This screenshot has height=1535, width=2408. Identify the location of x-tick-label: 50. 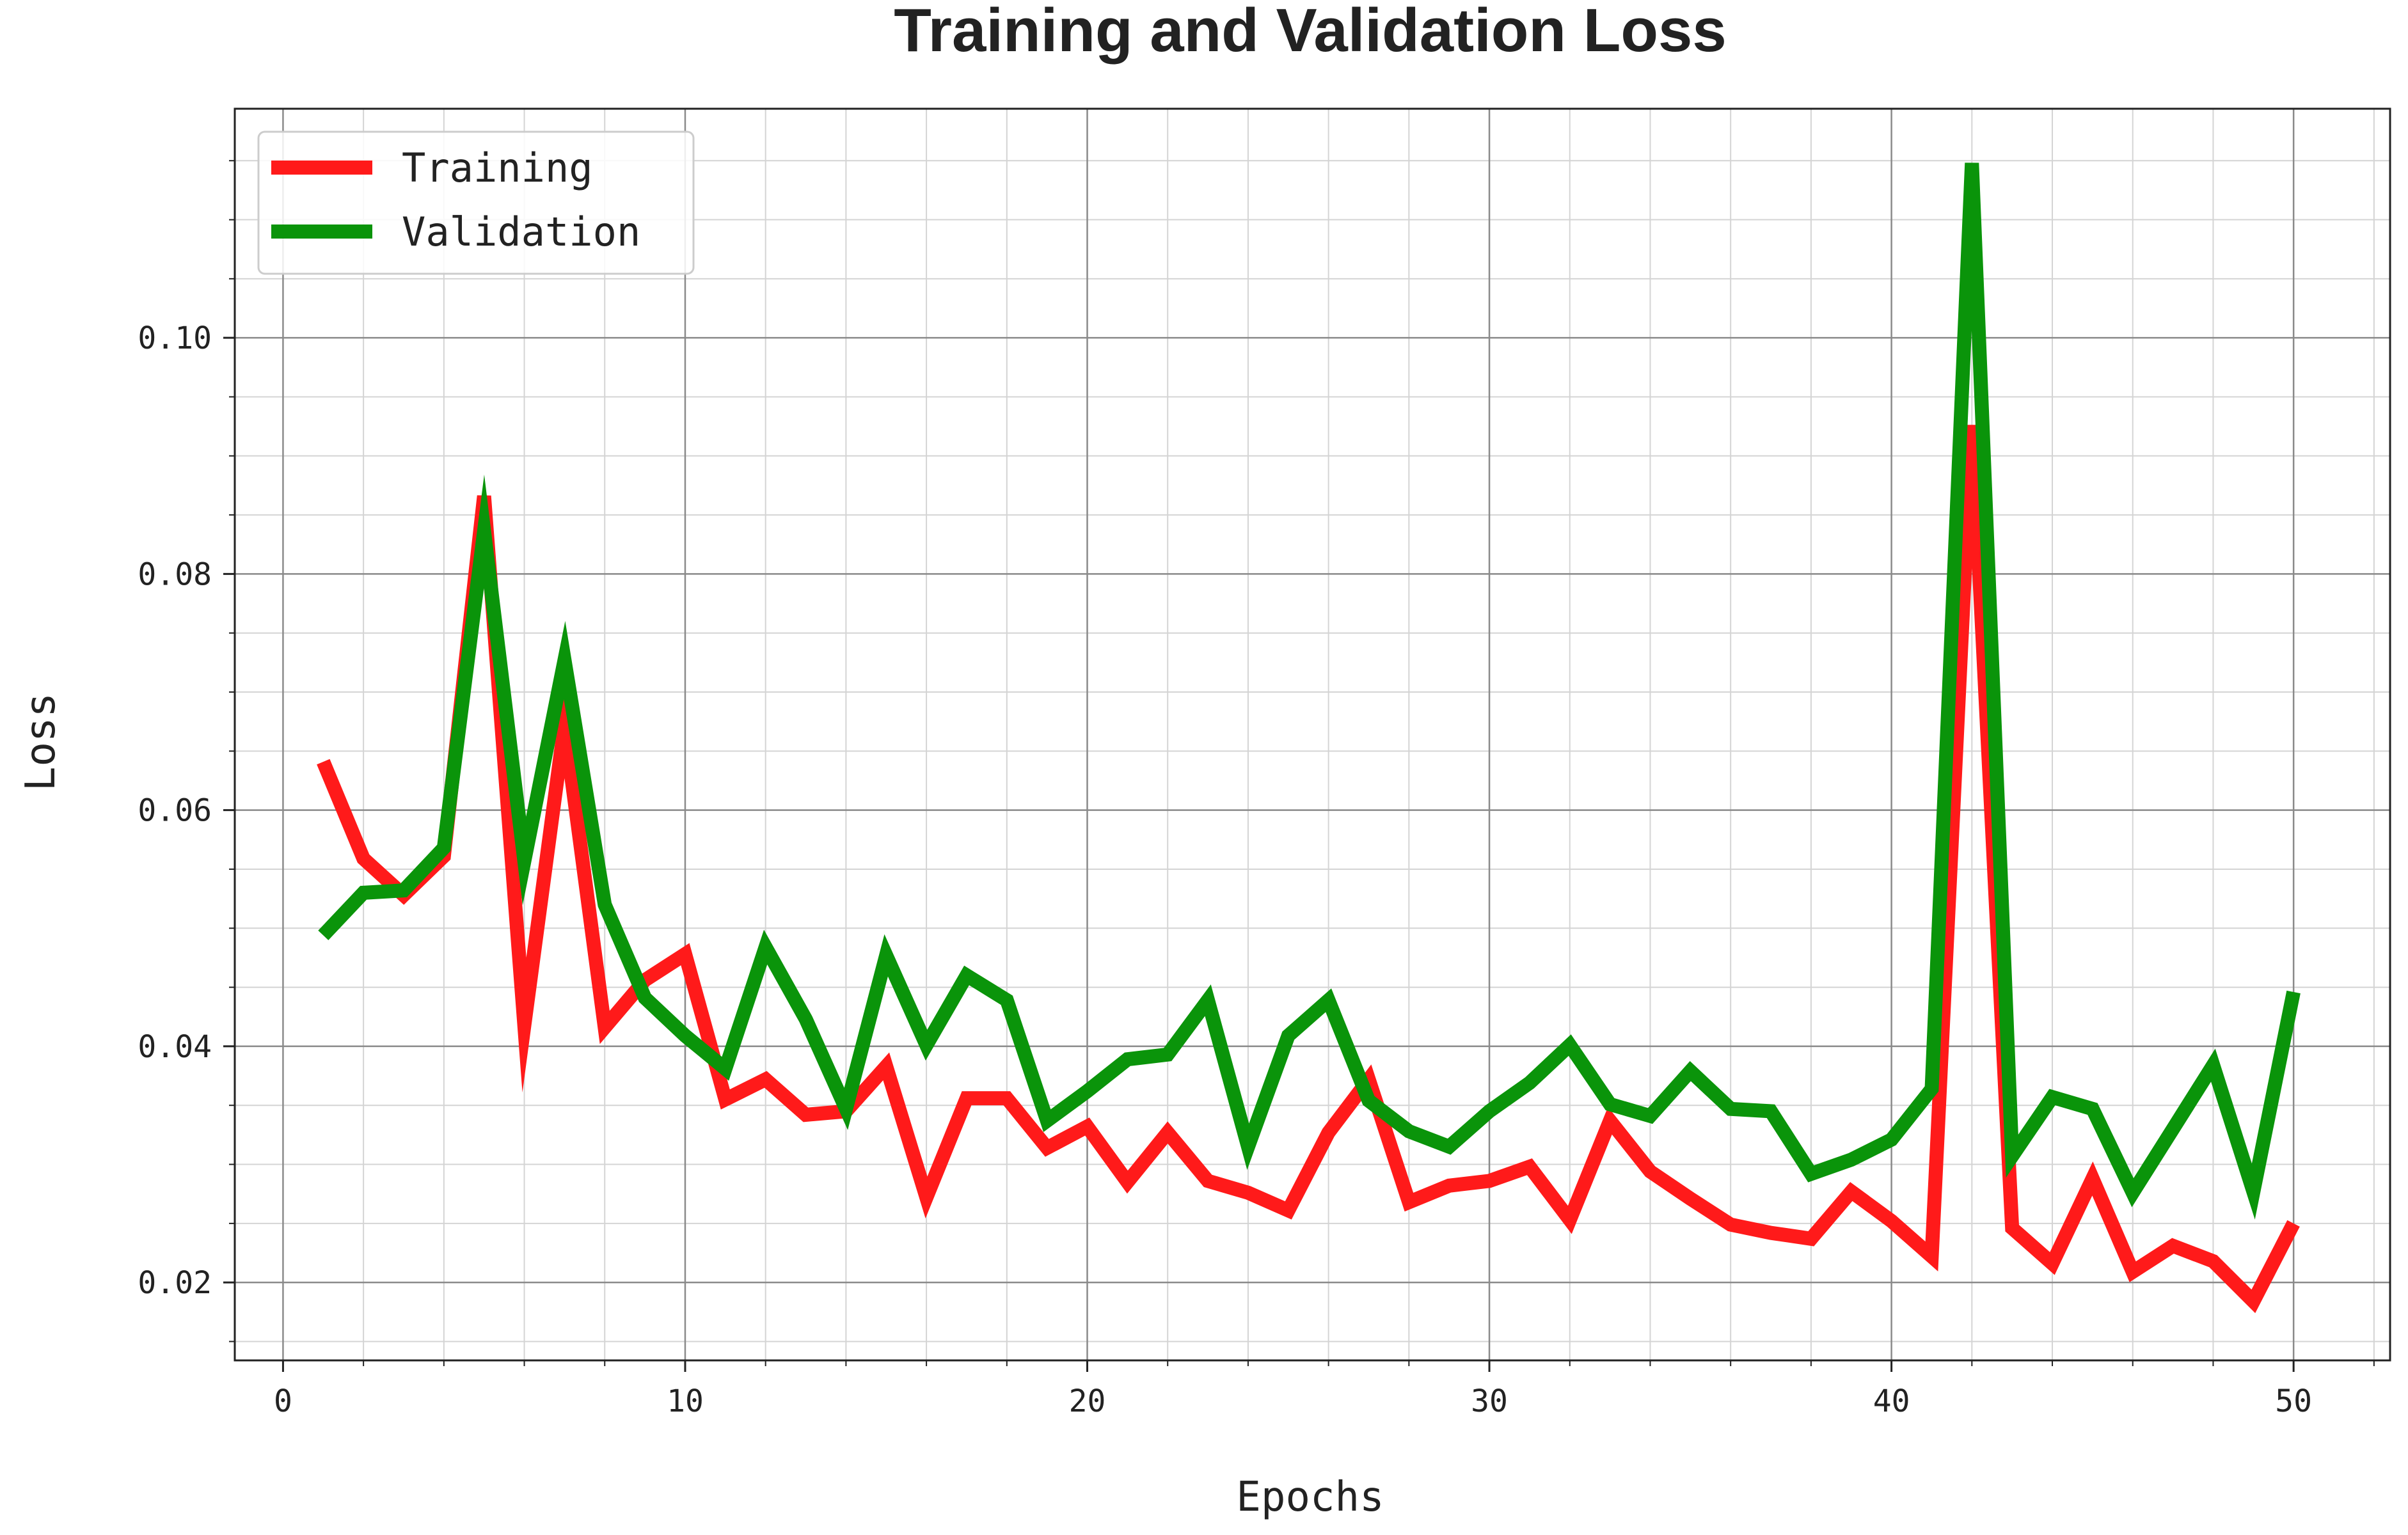
(2293, 1401).